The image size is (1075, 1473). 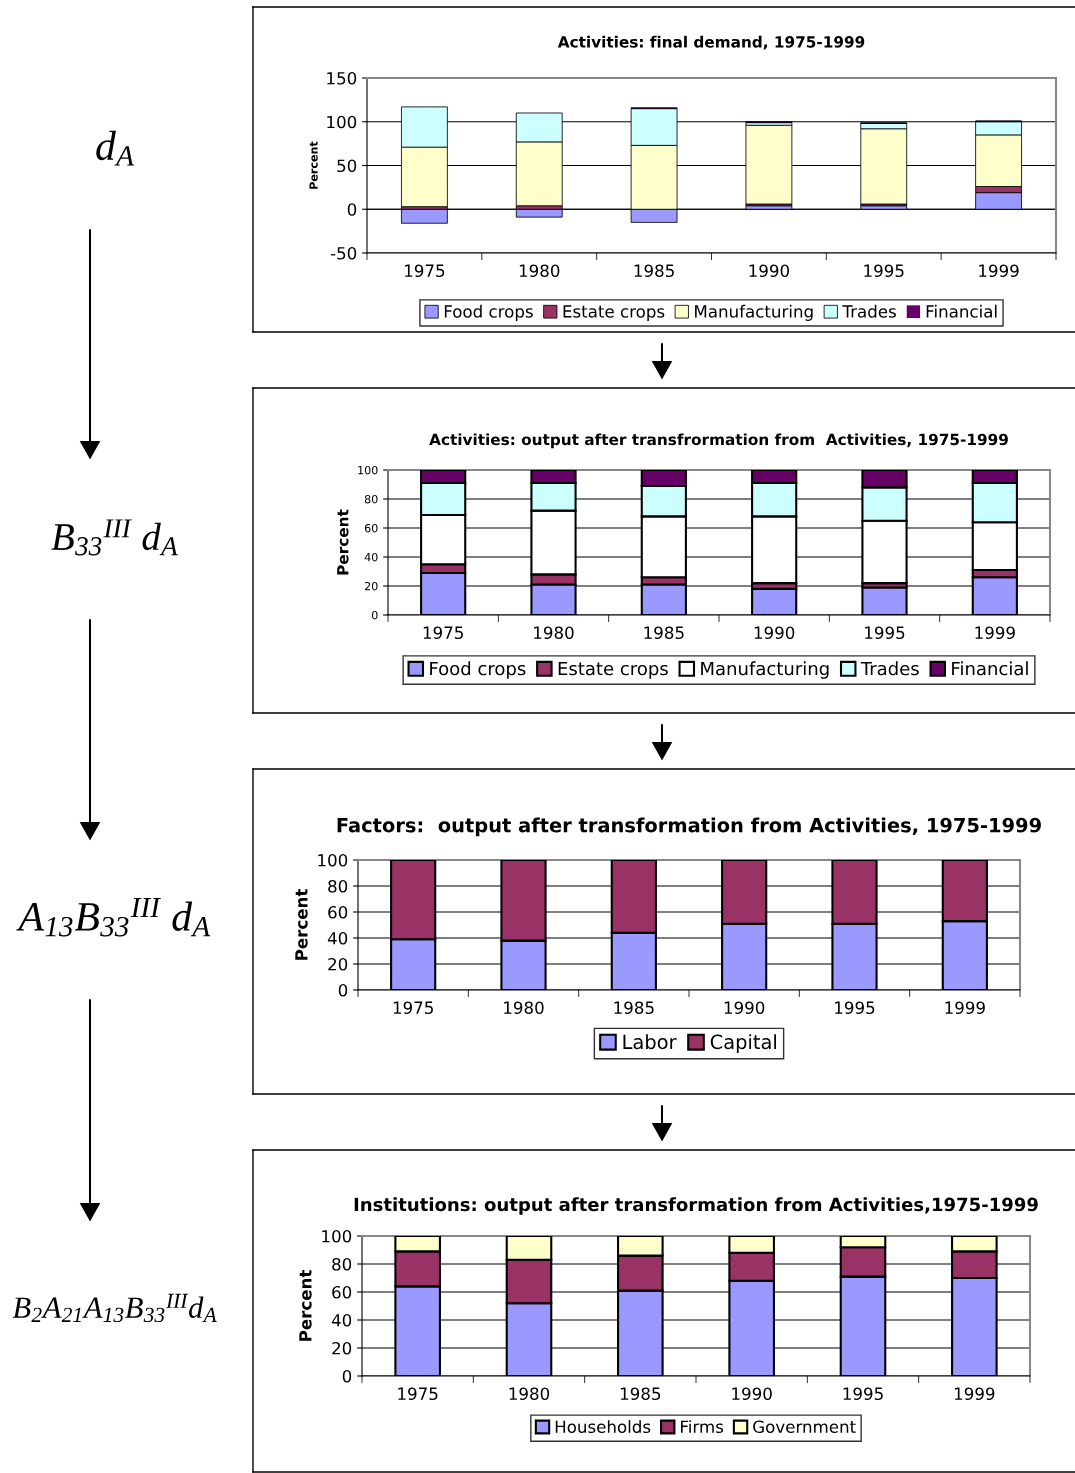 What do you see at coordinates (711, 42) in the screenshot?
I see `chart-title: Activities: final demand, 1975-1999` at bounding box center [711, 42].